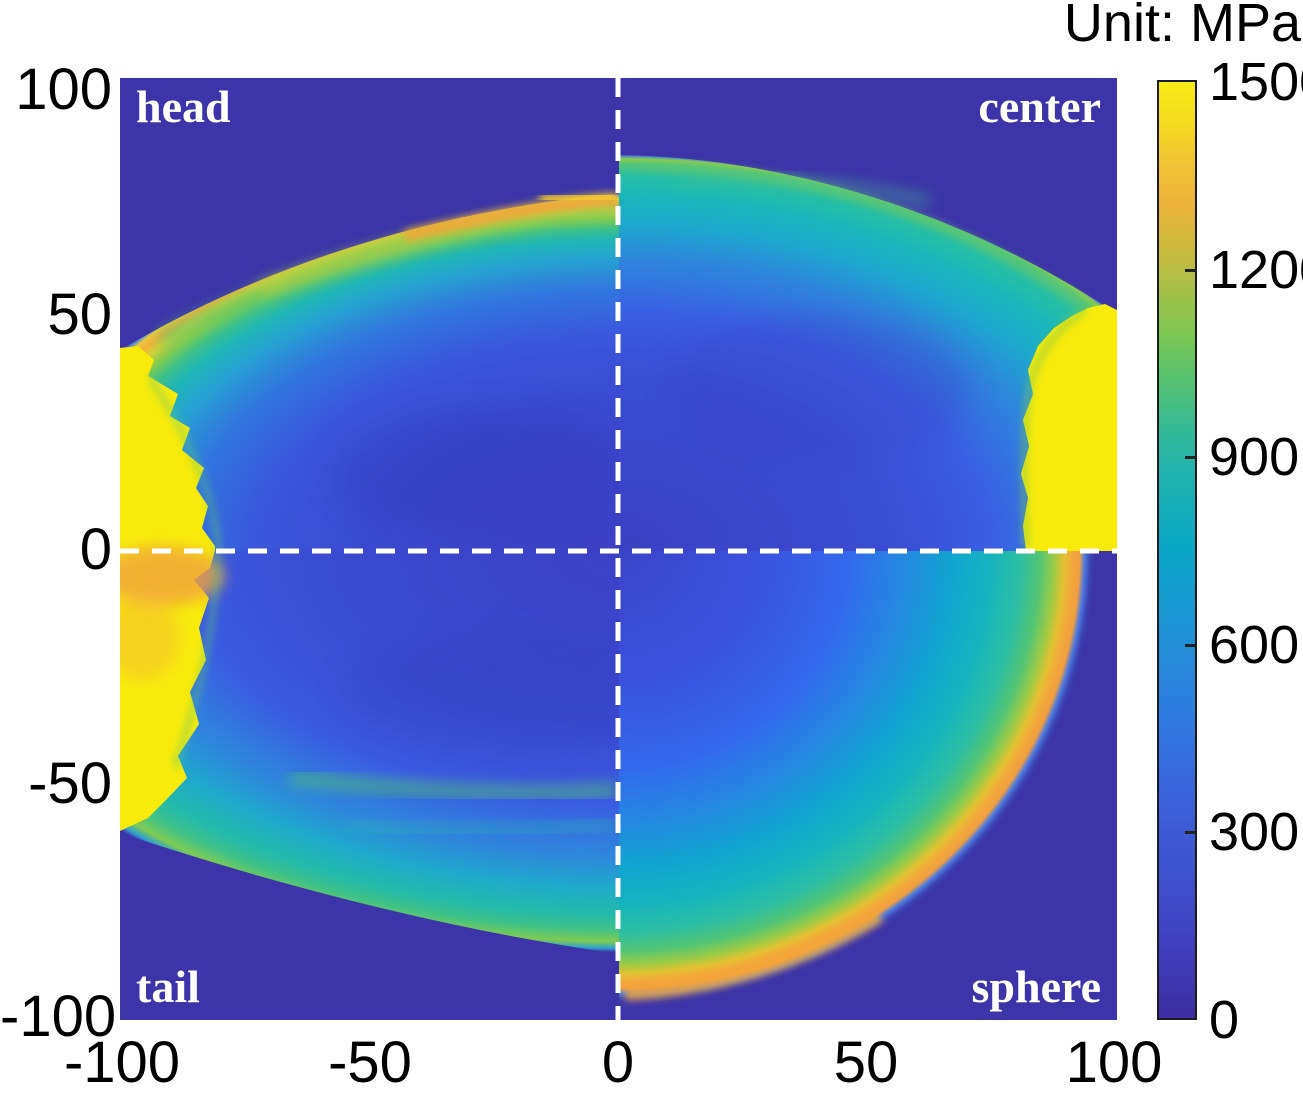 The height and width of the screenshot is (1101, 1303). I want to click on quadrant-label-head: head, so click(183, 106).